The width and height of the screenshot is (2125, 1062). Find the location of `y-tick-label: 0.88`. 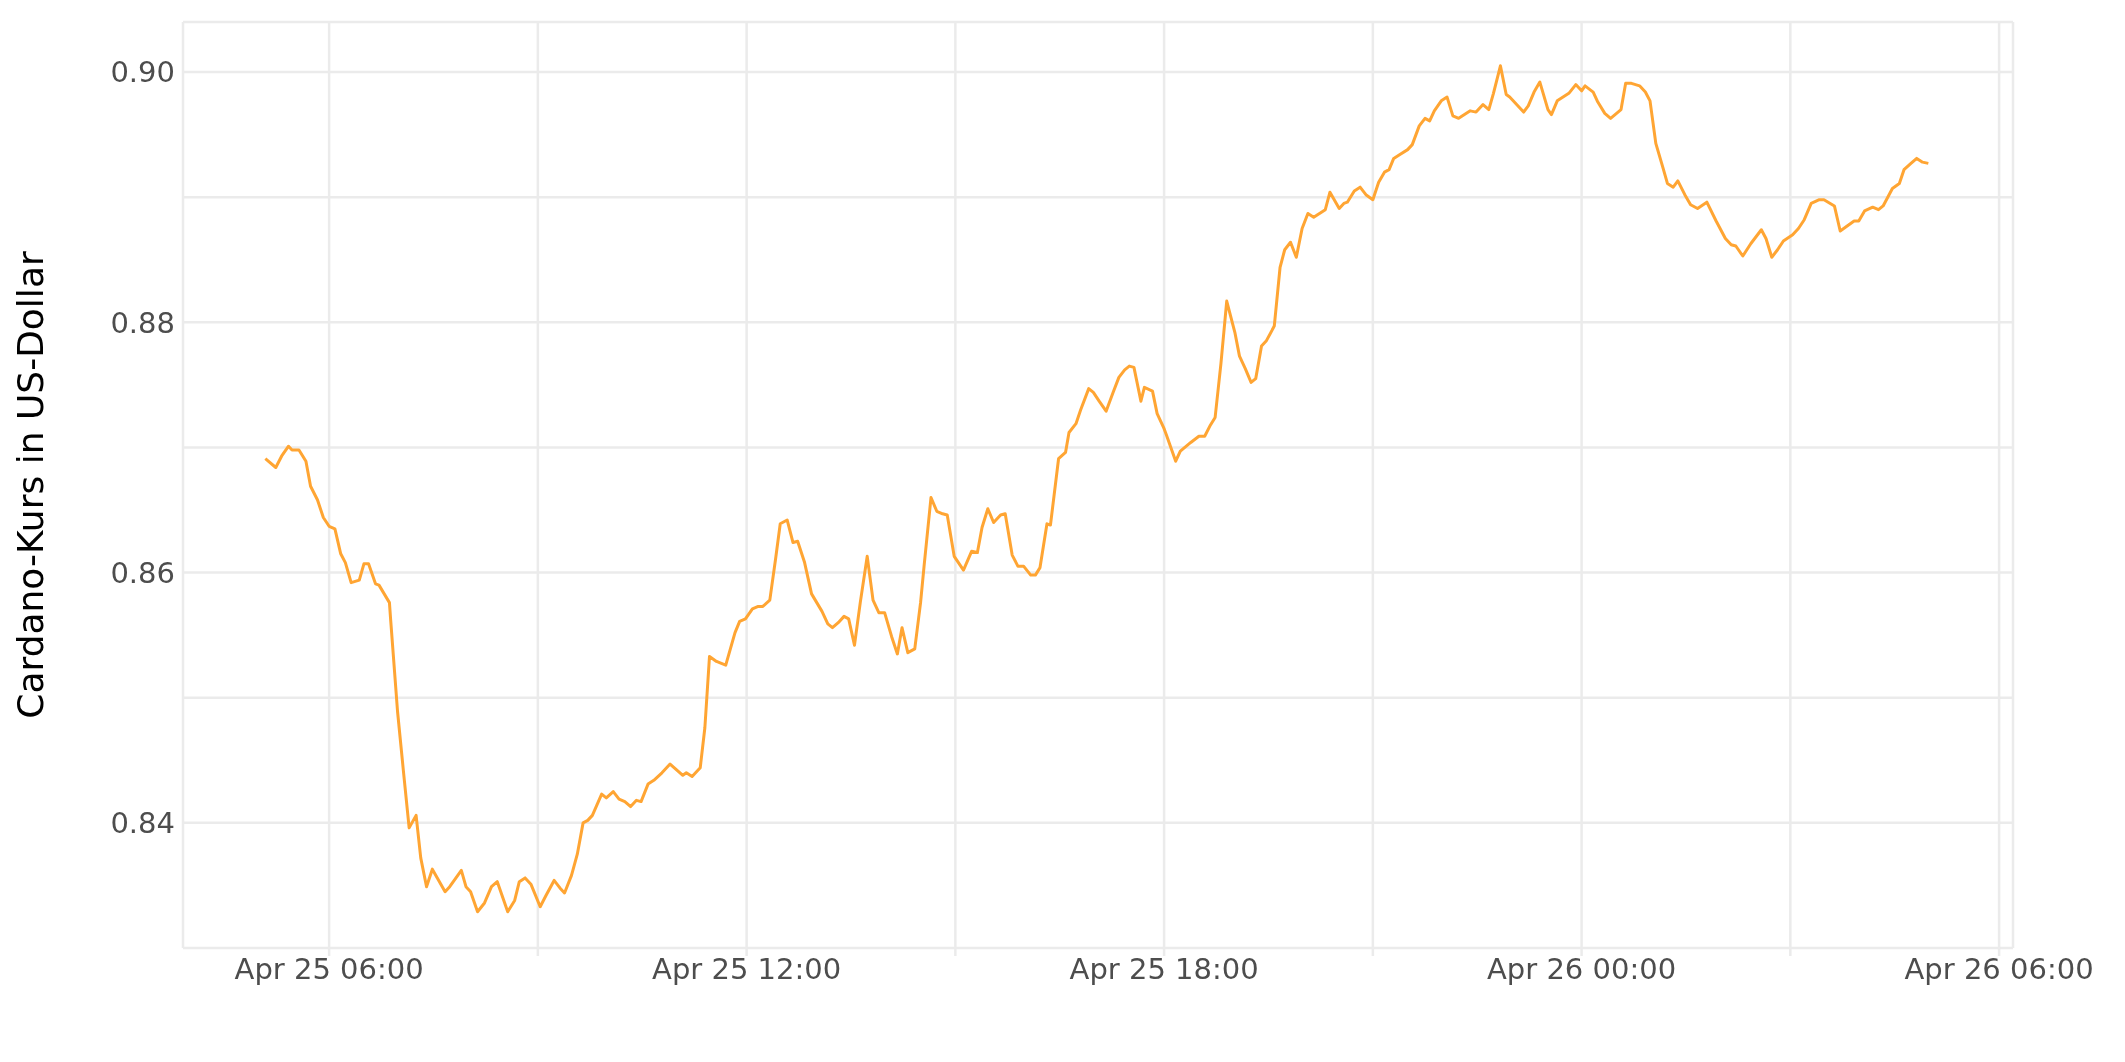

y-tick-label: 0.88 is located at coordinates (142, 322).